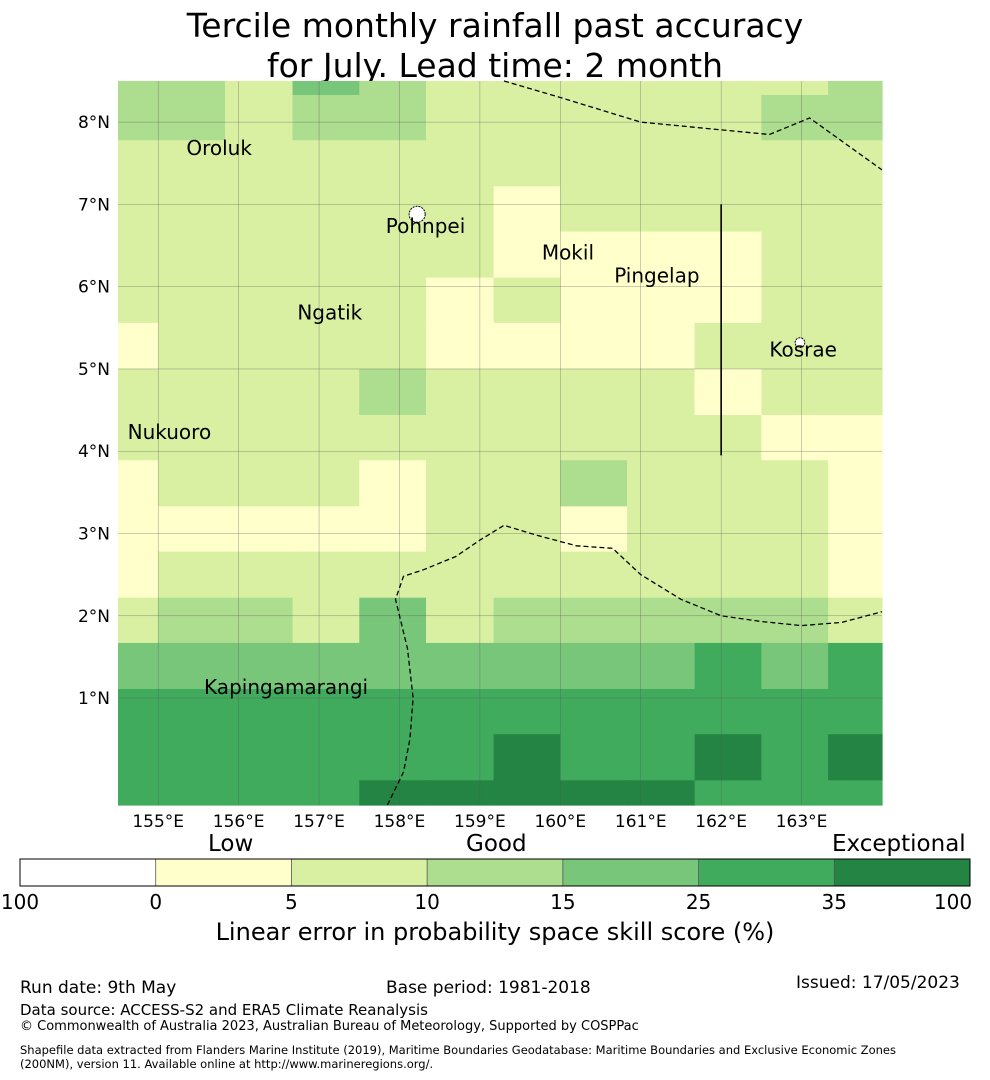 The width and height of the screenshot is (990, 1080). I want to click on latitude-tick-label: 1°N, so click(94, 699).